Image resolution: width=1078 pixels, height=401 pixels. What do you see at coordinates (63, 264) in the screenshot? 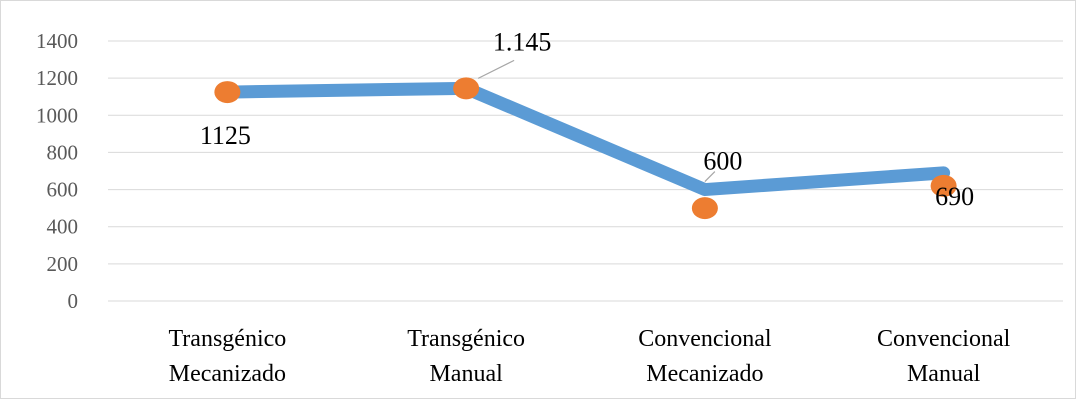
I see `y-tick-label-200: 200` at bounding box center [63, 264].